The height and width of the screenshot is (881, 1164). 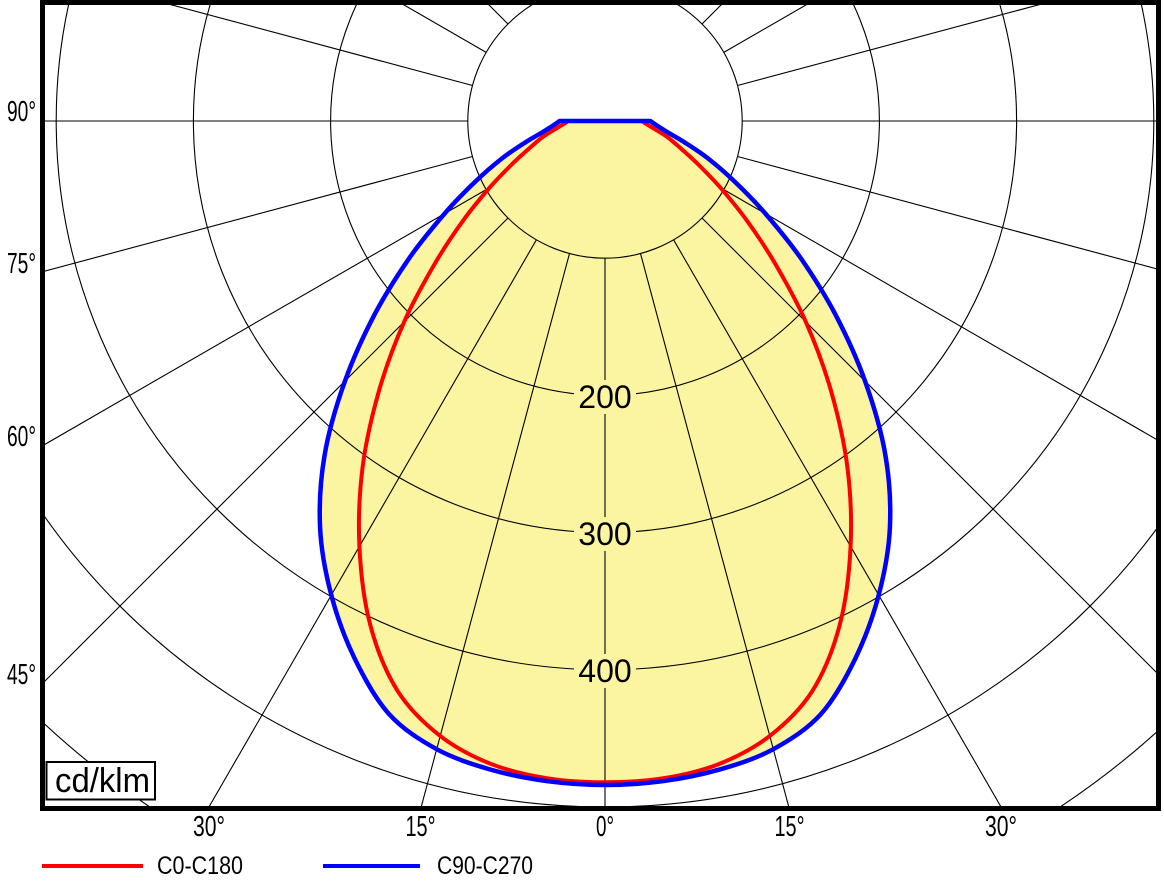 I want to click on axis-label-0: 0°, so click(x=605, y=827).